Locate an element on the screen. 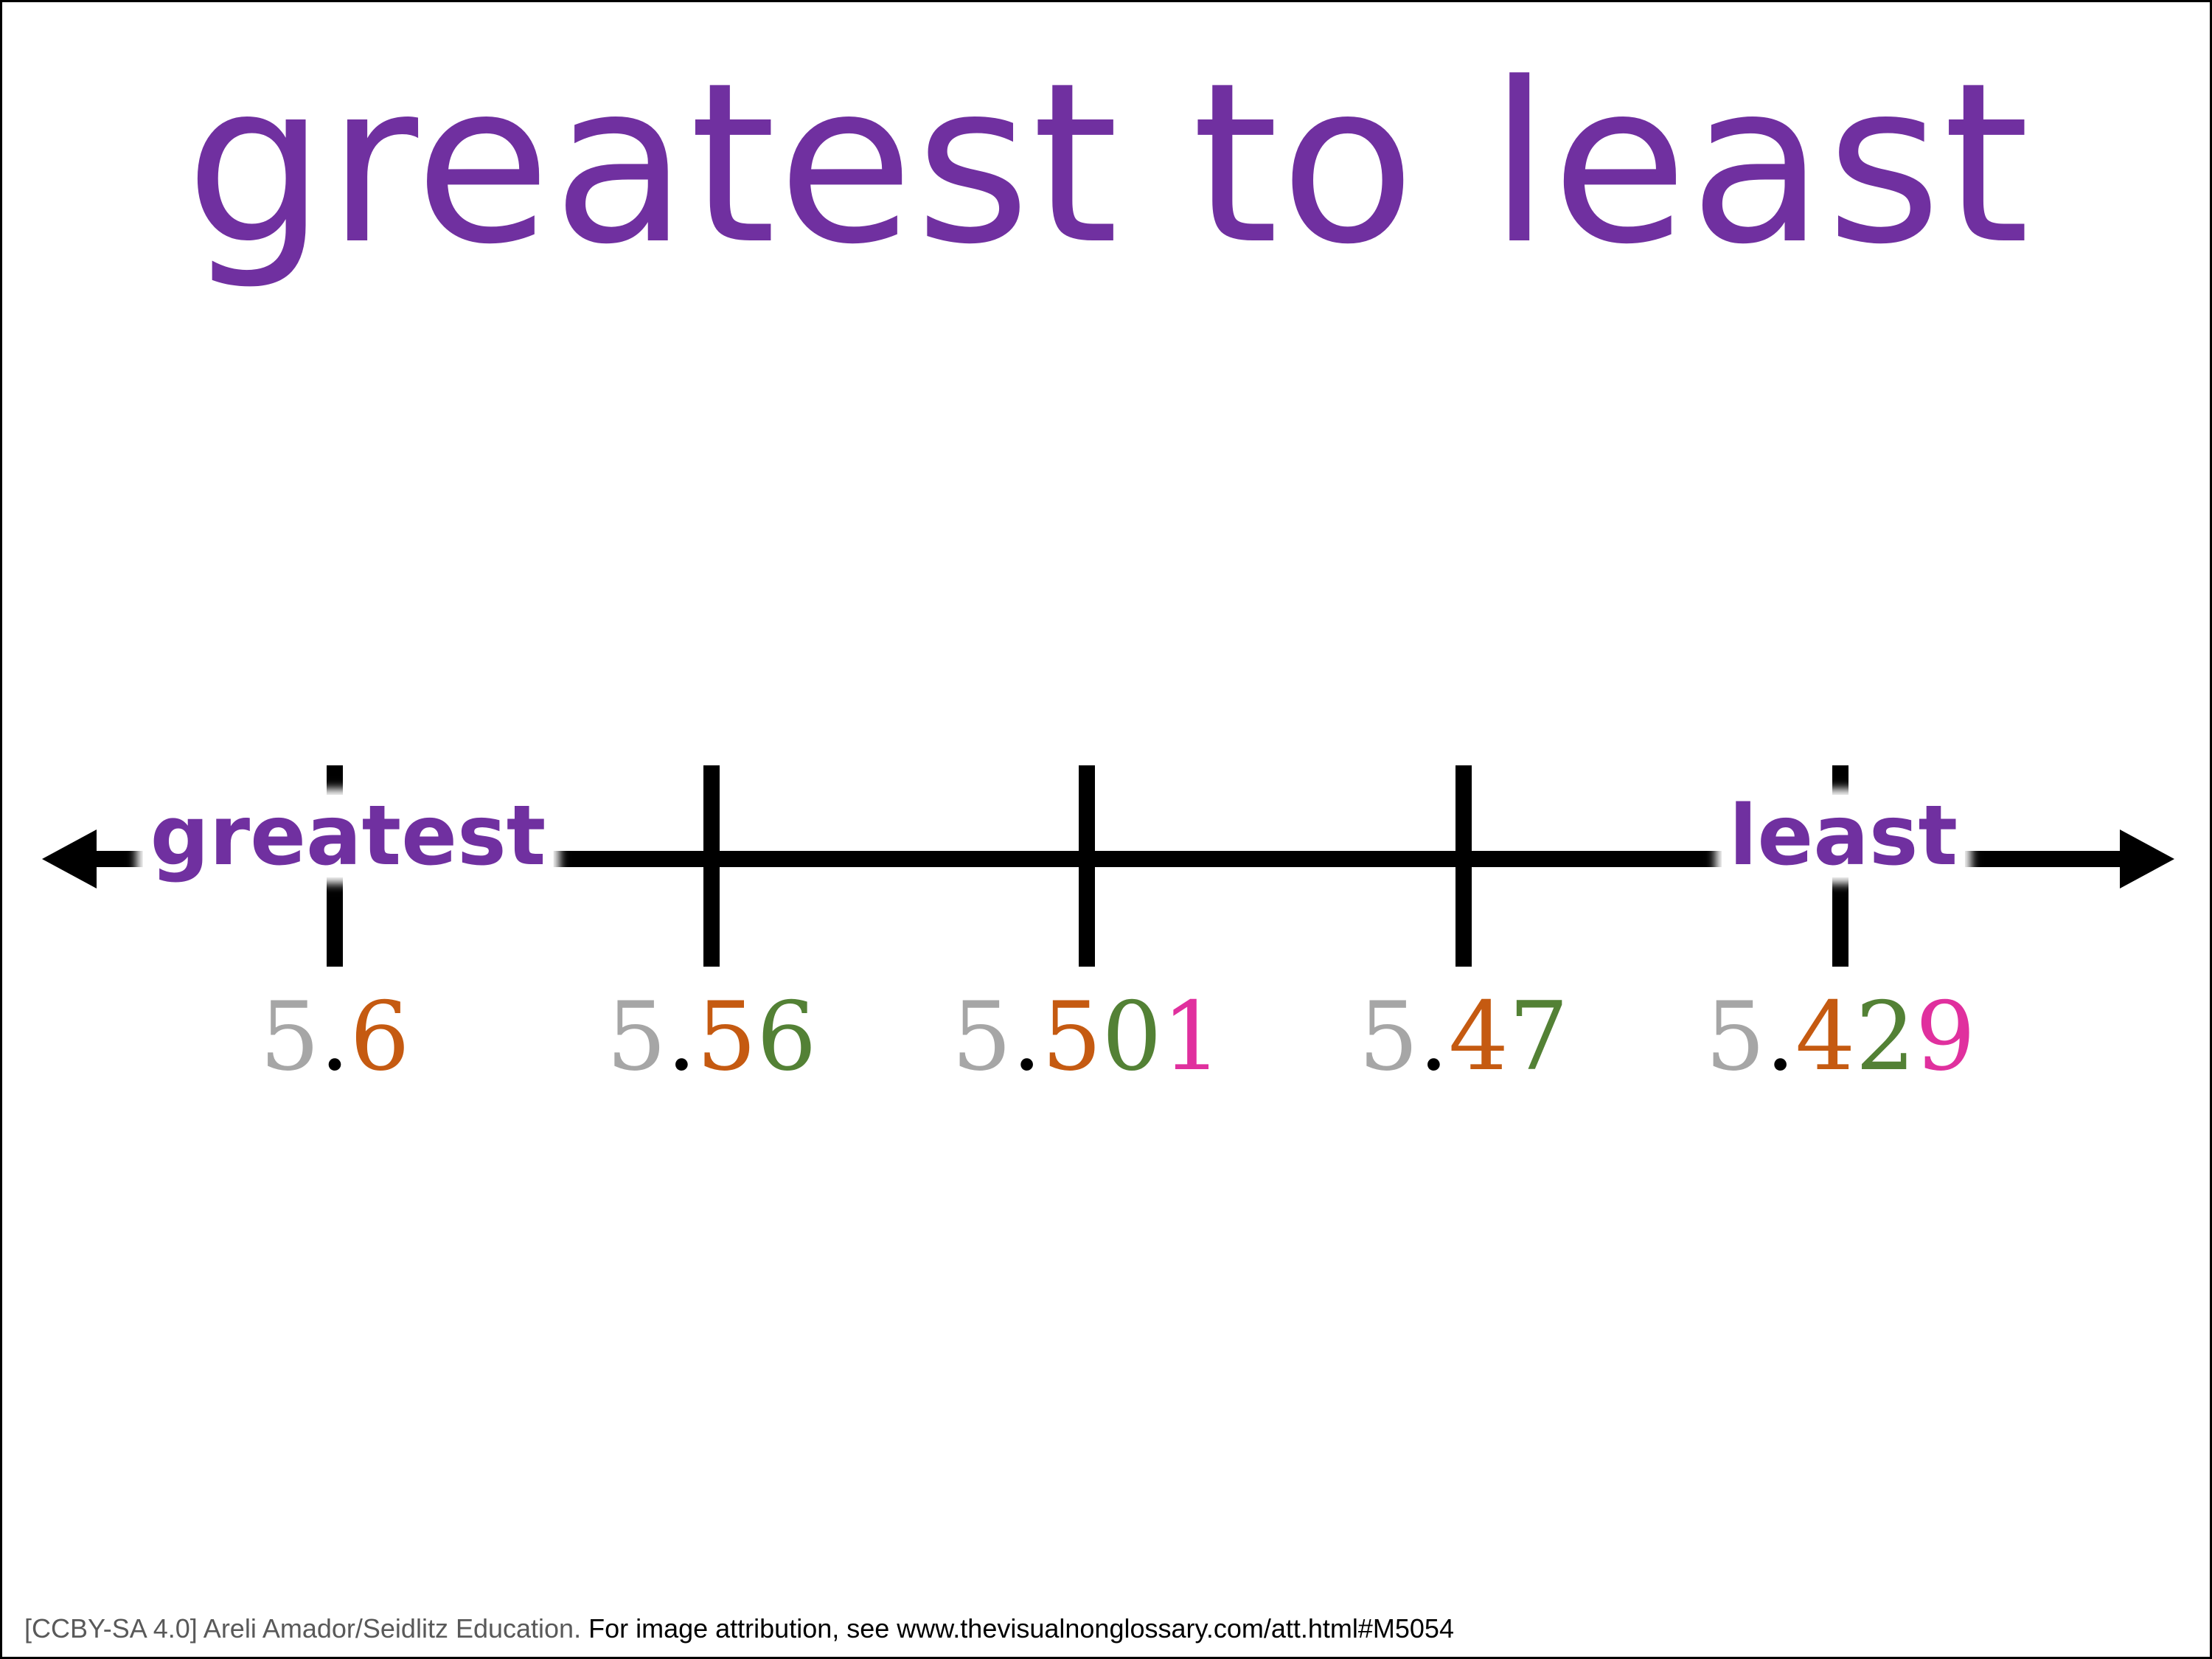 This screenshot has height=1659, width=2212. tick-label: 5.56 is located at coordinates (712, 1037).